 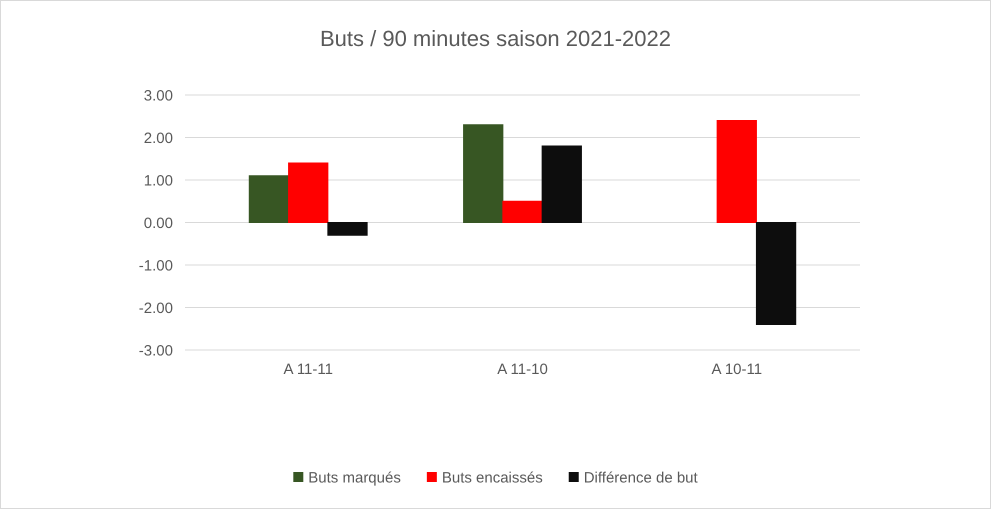 What do you see at coordinates (158, 223) in the screenshot?
I see `y-tick-label: 0.00` at bounding box center [158, 223].